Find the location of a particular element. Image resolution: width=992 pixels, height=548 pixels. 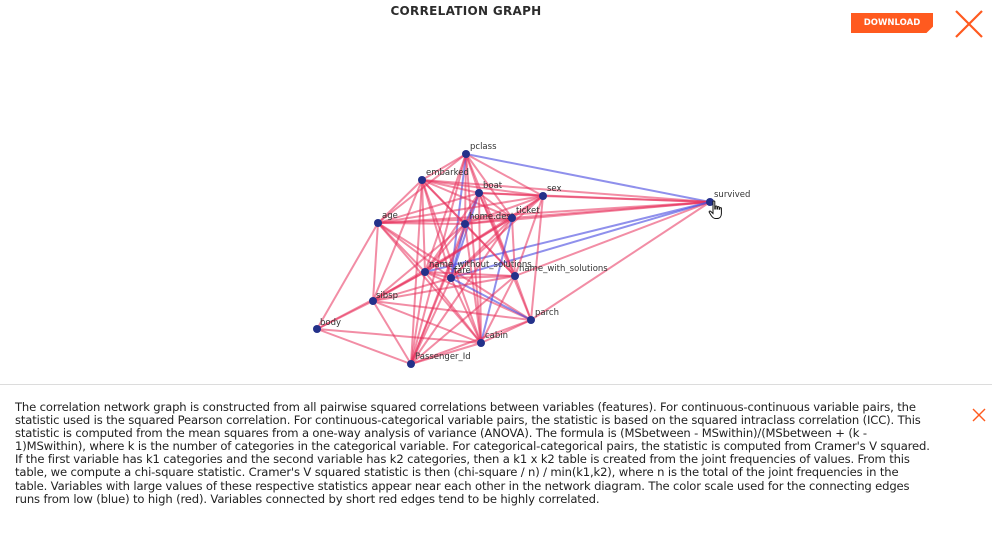

graph-node-survived is located at coordinates (710, 202).